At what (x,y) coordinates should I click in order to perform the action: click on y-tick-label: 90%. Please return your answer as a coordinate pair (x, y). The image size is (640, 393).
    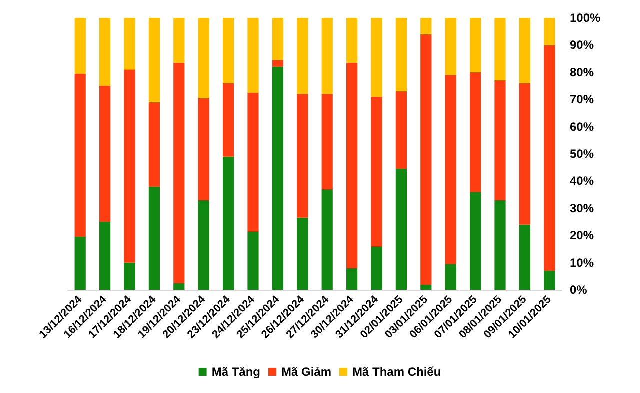
    Looking at the image, I should click on (582, 45).